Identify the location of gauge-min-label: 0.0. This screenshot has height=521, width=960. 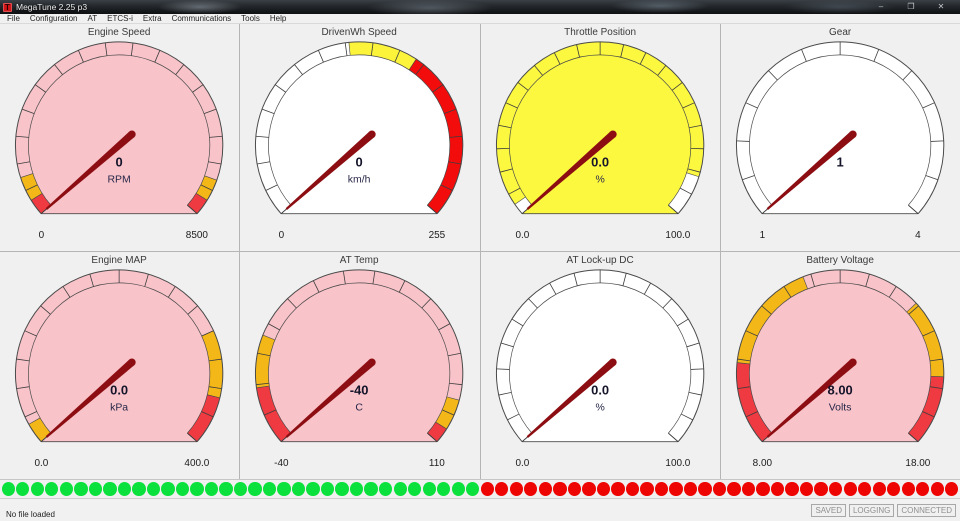
(522, 235).